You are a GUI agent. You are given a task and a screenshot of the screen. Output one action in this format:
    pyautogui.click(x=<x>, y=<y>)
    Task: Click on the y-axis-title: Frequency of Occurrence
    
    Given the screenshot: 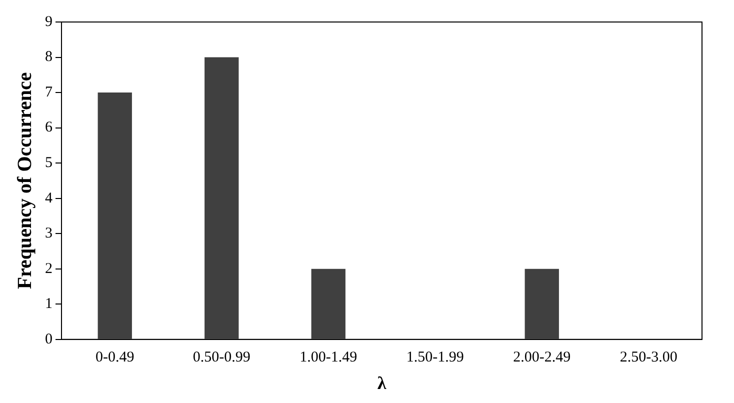 What is the action you would take?
    pyautogui.click(x=25, y=181)
    